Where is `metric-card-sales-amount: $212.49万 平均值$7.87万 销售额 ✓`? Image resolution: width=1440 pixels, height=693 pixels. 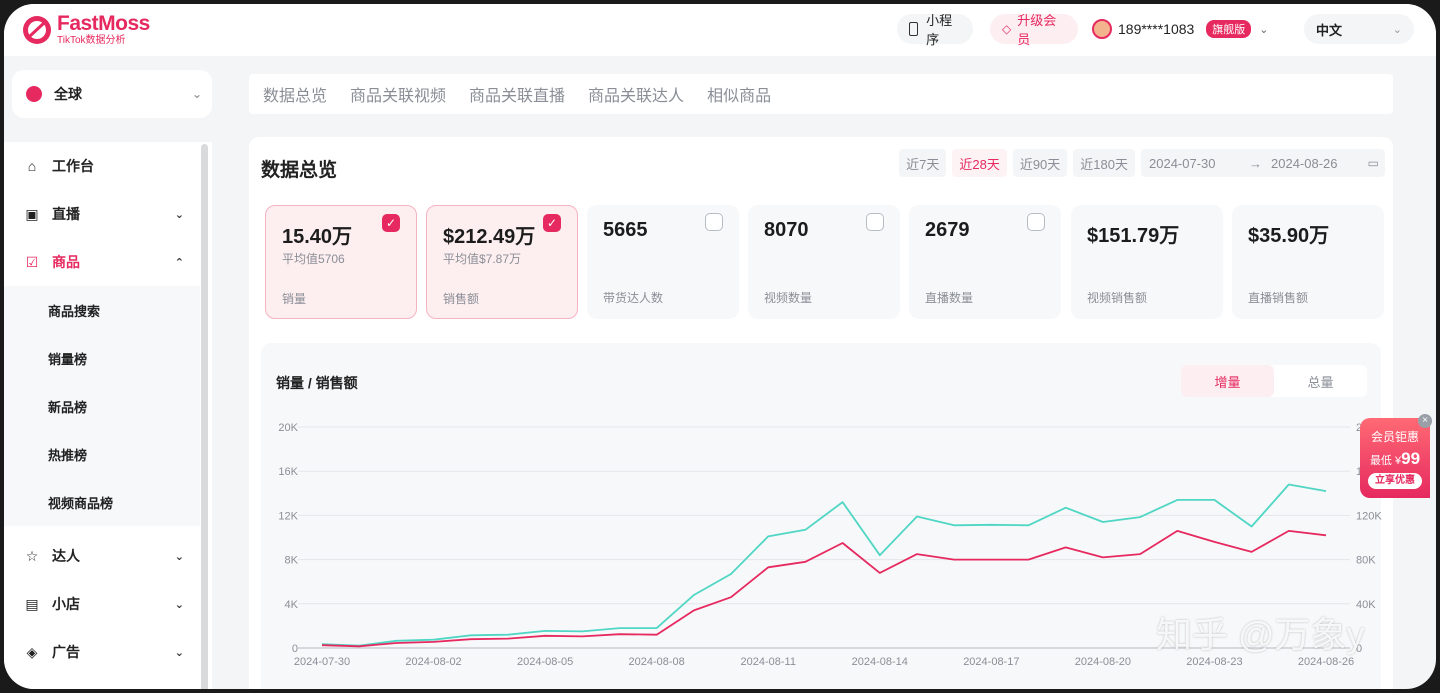
metric-card-sales-amount: $212.49万 平均值$7.87万 销售额 ✓ is located at coordinates (502, 262).